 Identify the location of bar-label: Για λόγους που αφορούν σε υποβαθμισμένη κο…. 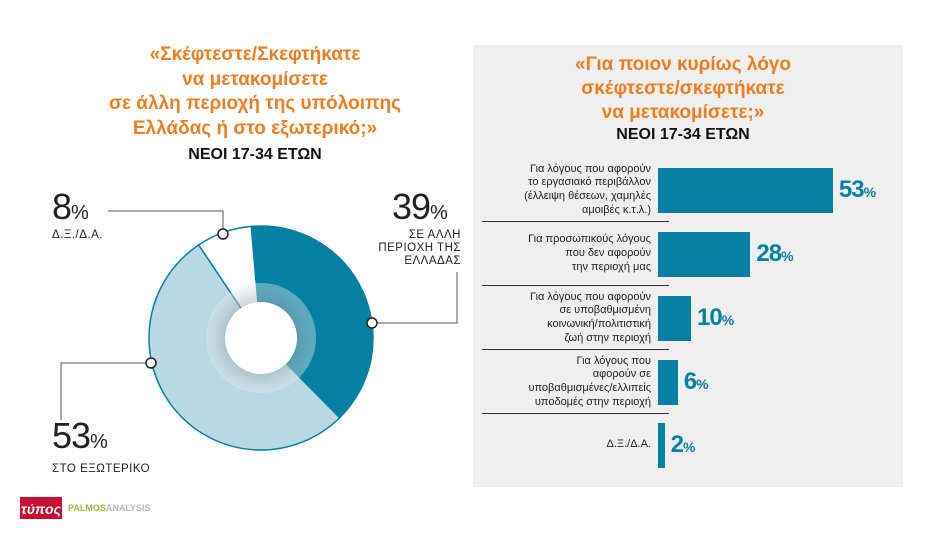
(590, 317).